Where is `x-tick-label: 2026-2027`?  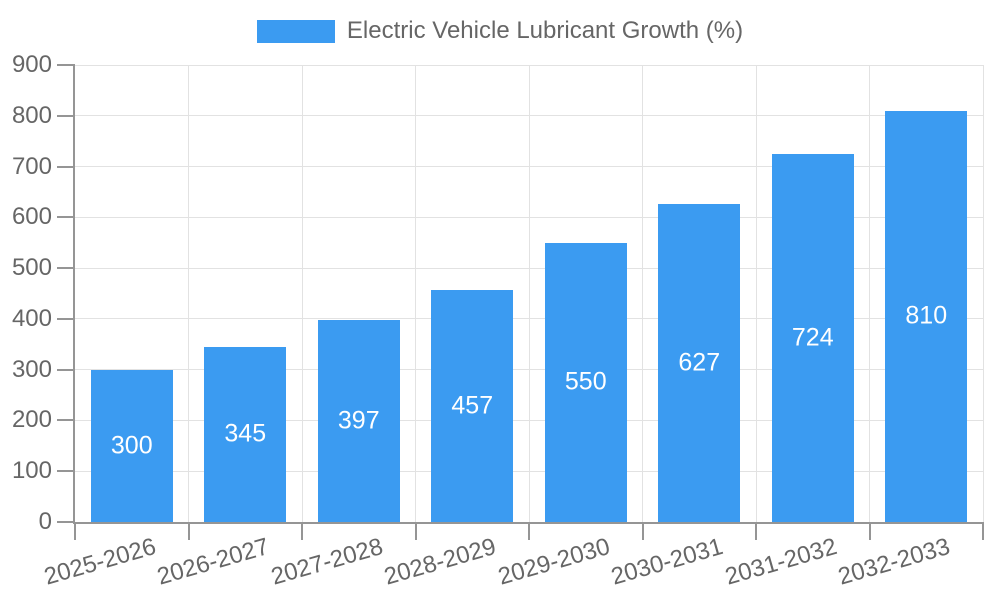
x-tick-label: 2026-2027 is located at coordinates (213, 562).